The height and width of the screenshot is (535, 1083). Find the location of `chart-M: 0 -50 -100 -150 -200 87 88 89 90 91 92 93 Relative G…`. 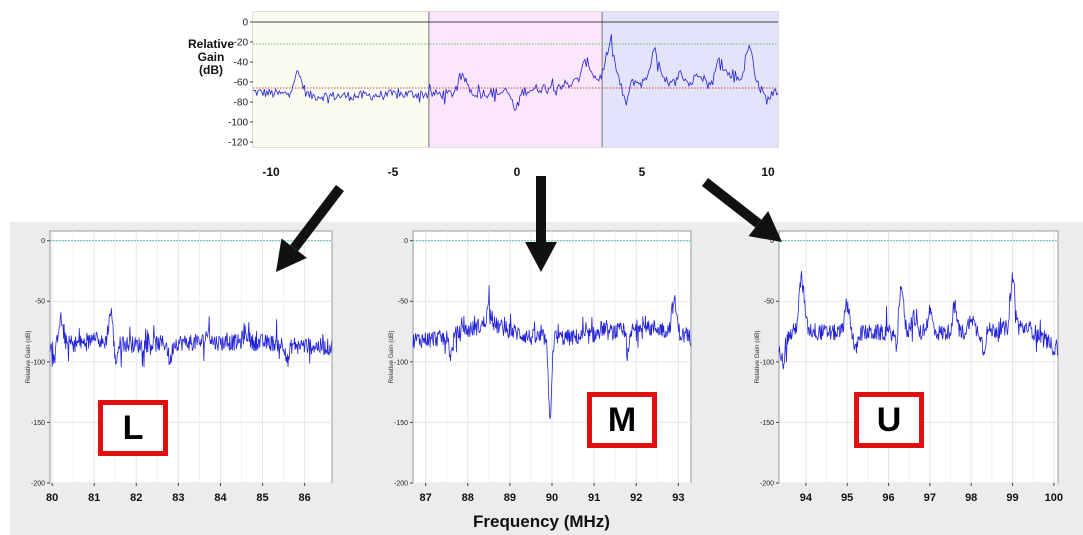

chart-M: 0 -50 -100 -150 -200 87 88 89 90 91 92 93 Relative G… is located at coordinates (540, 367).